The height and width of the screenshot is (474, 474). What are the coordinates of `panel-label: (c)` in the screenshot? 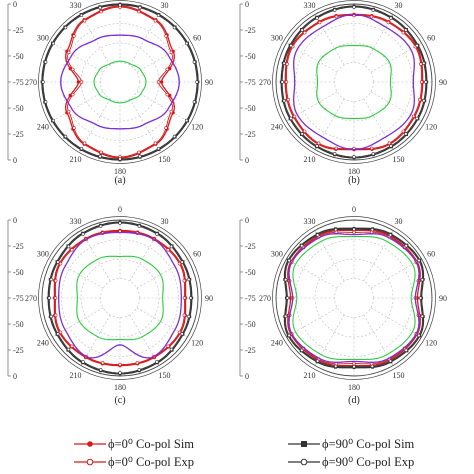 It's located at (119, 400).